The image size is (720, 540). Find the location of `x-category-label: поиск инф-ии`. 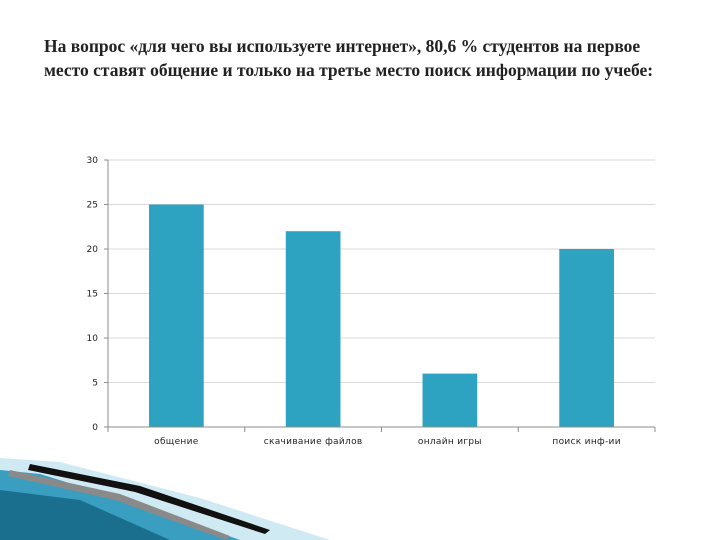

x-category-label: поиск инф-ии is located at coordinates (586, 442).